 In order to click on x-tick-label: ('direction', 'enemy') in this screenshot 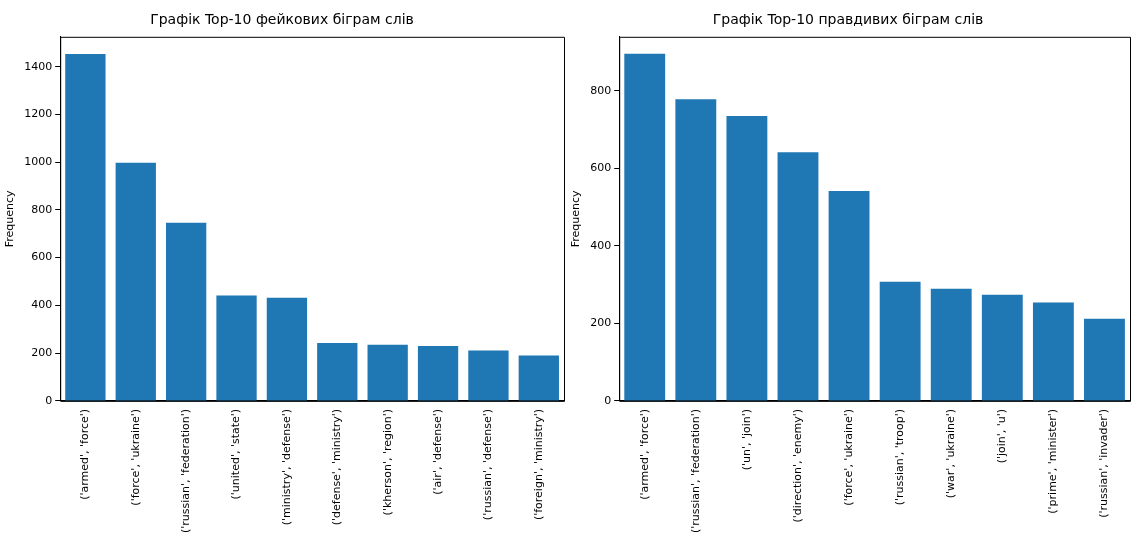, I will do `click(797, 465)`.